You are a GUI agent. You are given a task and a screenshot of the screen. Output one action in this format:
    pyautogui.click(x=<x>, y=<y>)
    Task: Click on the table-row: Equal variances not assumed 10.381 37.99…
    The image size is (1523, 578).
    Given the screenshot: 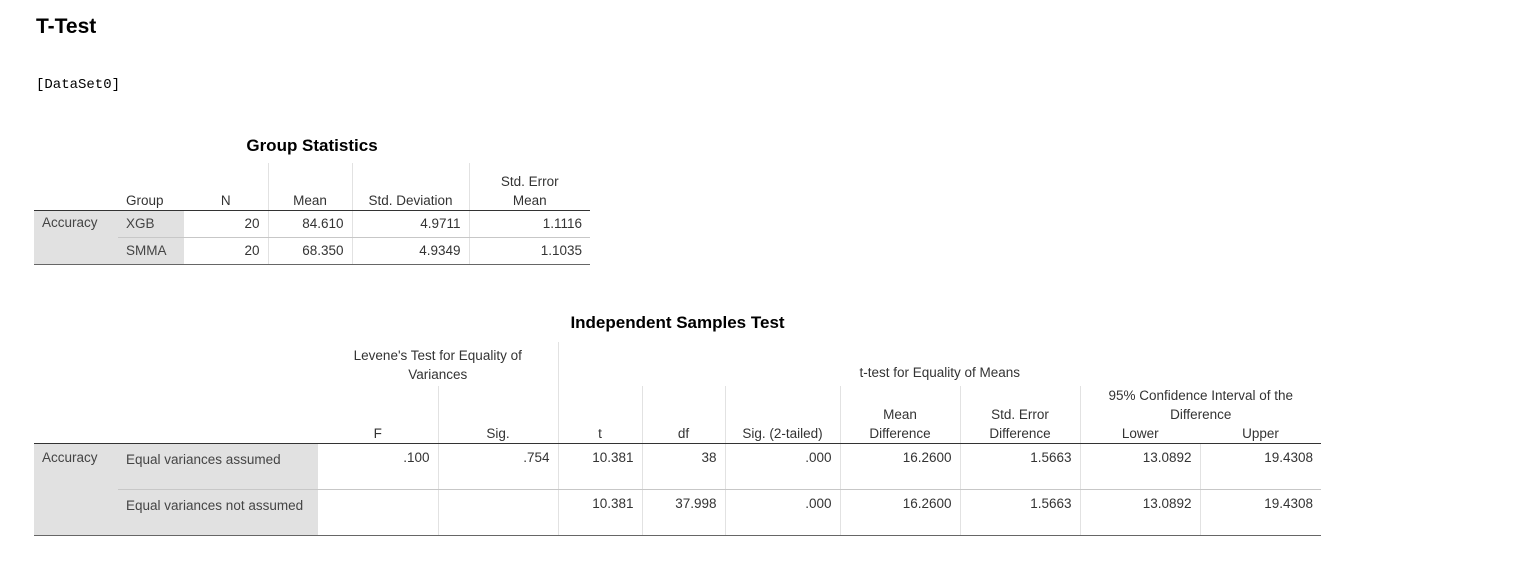 What is the action you would take?
    pyautogui.click(x=677, y=512)
    